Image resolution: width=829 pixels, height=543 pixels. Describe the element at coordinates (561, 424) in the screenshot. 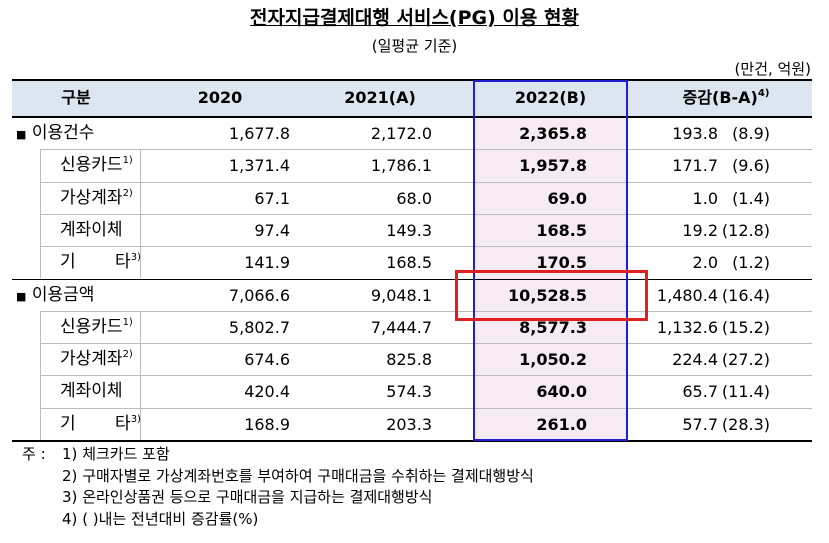

I see `cell: 261.0` at that location.